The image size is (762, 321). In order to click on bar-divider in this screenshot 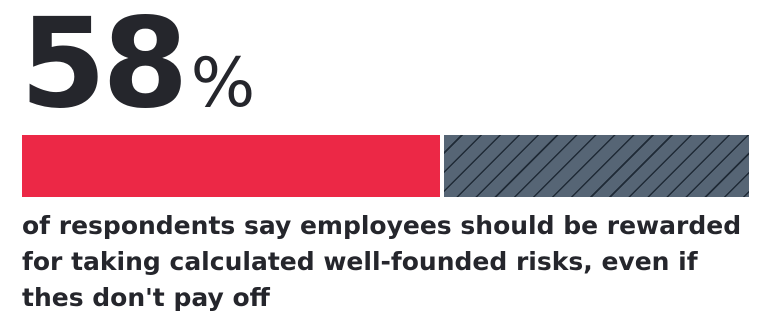, I will do `click(442, 166)`.